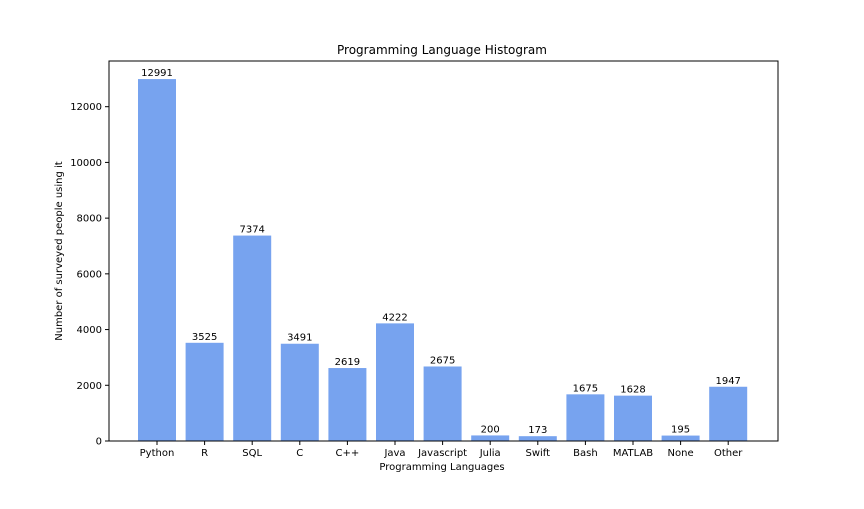 The height and width of the screenshot is (509, 864). What do you see at coordinates (681, 453) in the screenshot?
I see `x-tick-label-11: None` at bounding box center [681, 453].